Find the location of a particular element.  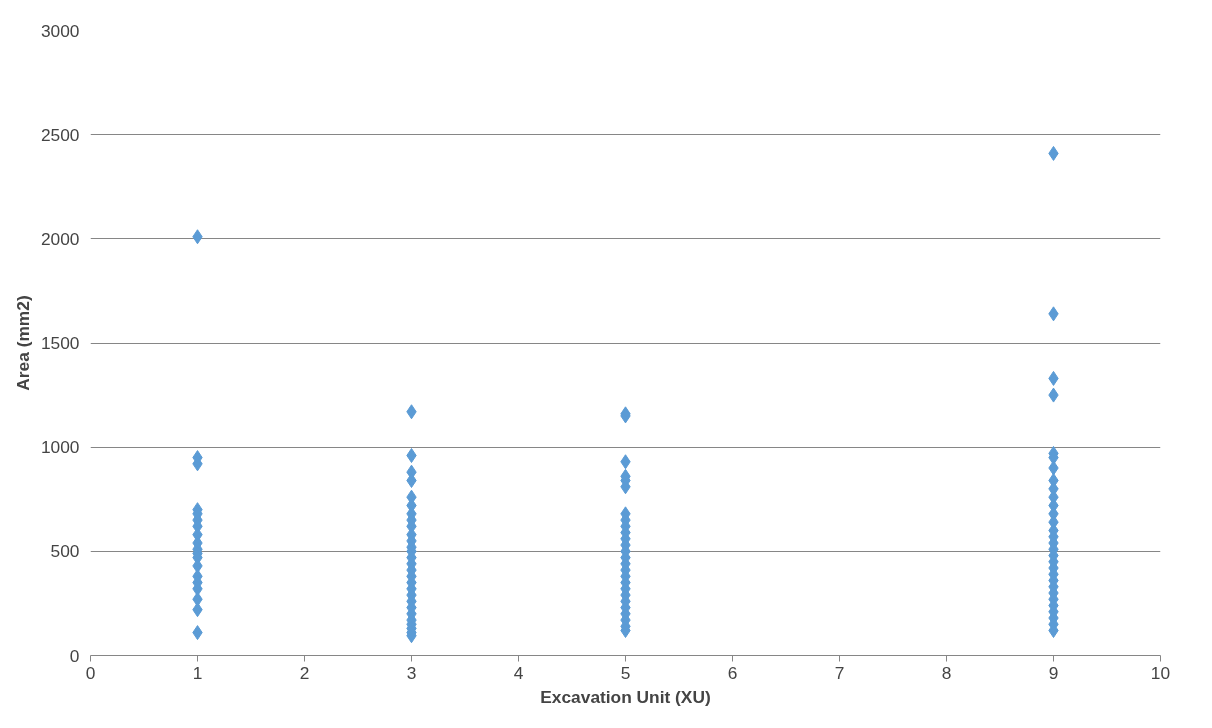

x-tick-label: 1 is located at coordinates (197, 672).